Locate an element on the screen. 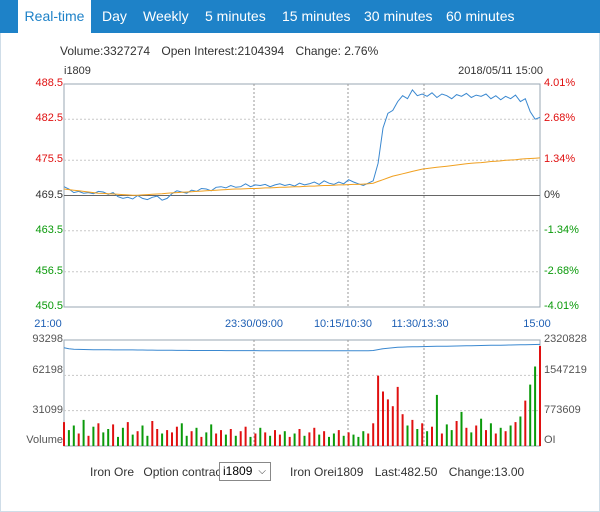 The height and width of the screenshot is (512, 600). last-price: Last:482.50 is located at coordinates (406, 472).